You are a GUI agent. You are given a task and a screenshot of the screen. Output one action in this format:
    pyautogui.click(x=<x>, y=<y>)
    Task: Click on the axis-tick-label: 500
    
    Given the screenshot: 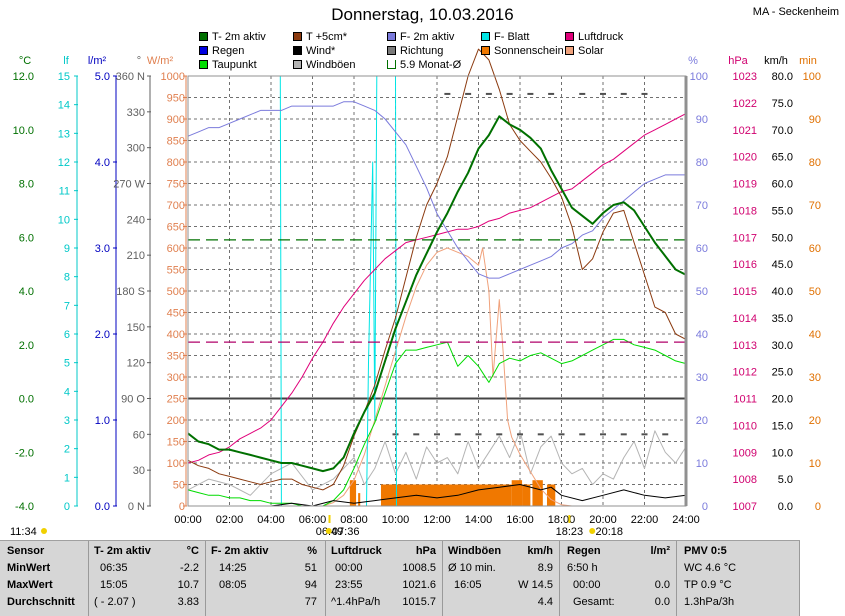 What is the action you would take?
    pyautogui.click(x=176, y=292)
    